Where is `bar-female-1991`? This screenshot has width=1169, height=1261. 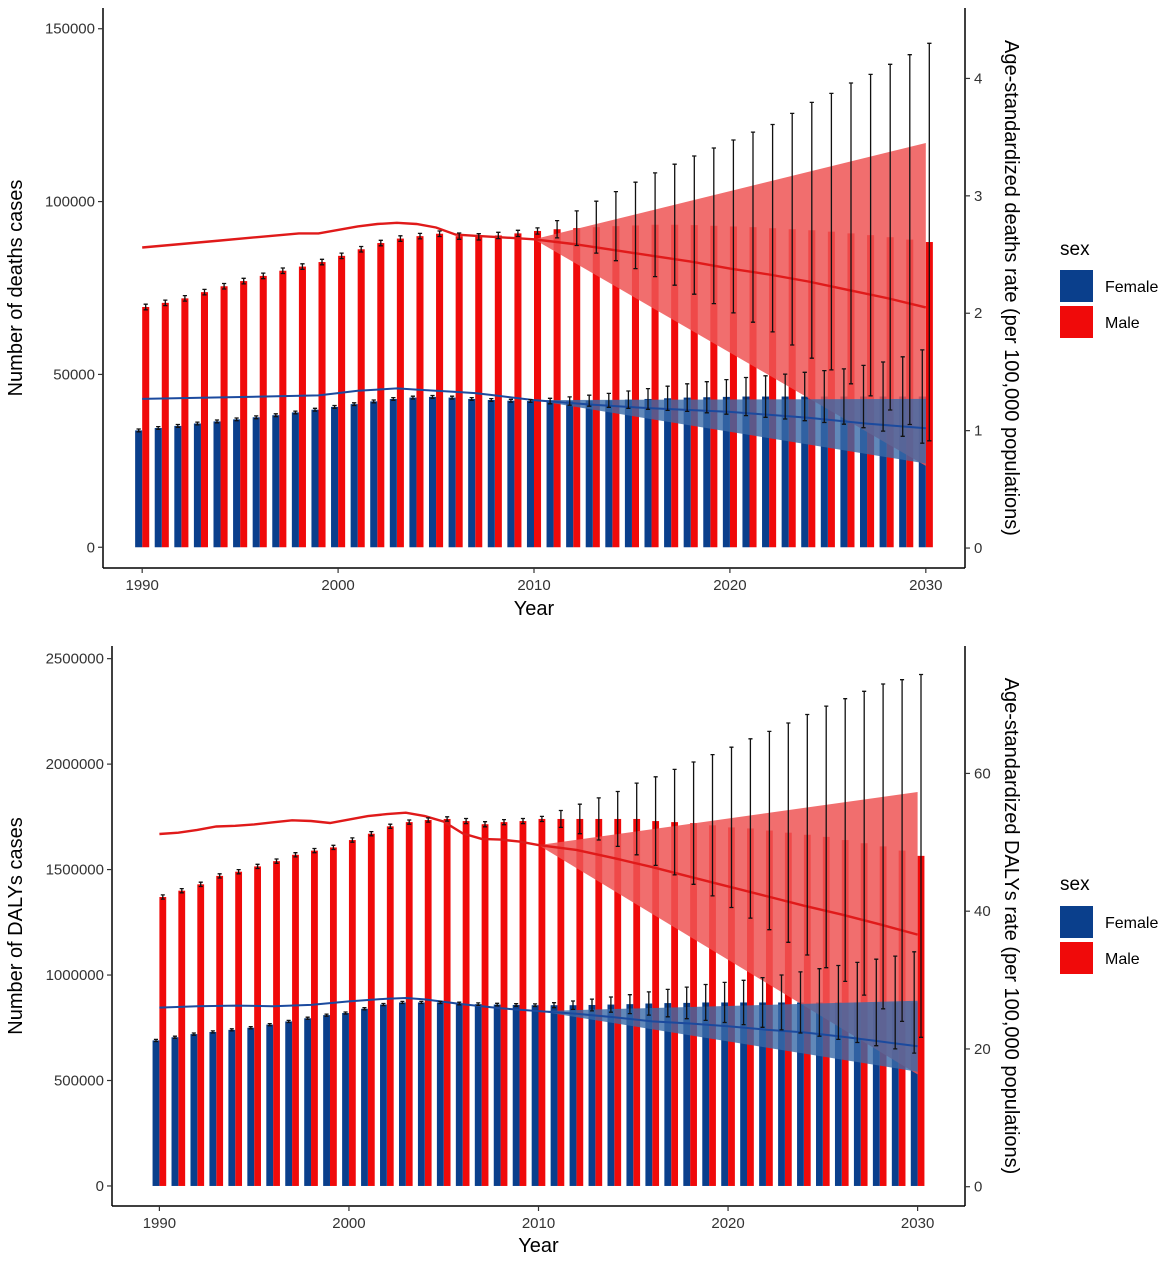 bar-female-1991 is located at coordinates (175, 1111).